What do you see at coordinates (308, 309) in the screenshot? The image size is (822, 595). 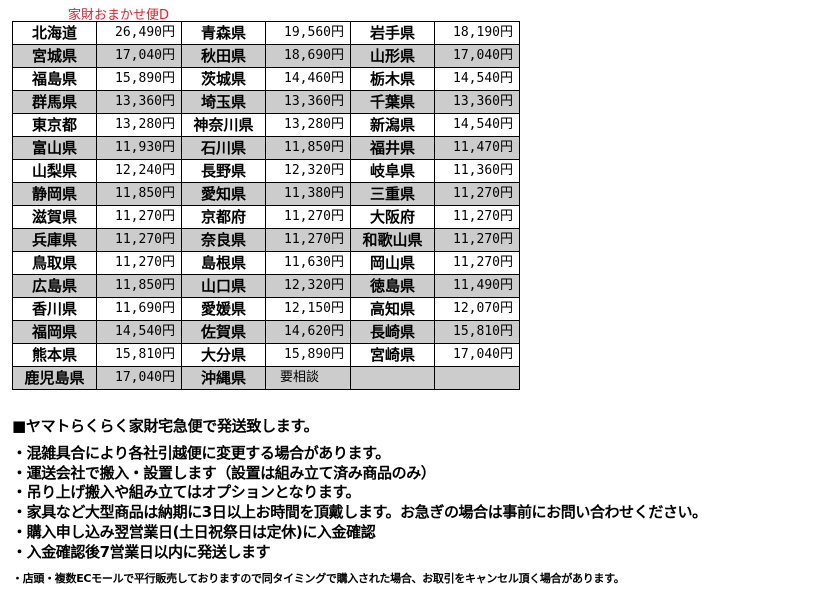 I see `price-cell: 12,150円` at bounding box center [308, 309].